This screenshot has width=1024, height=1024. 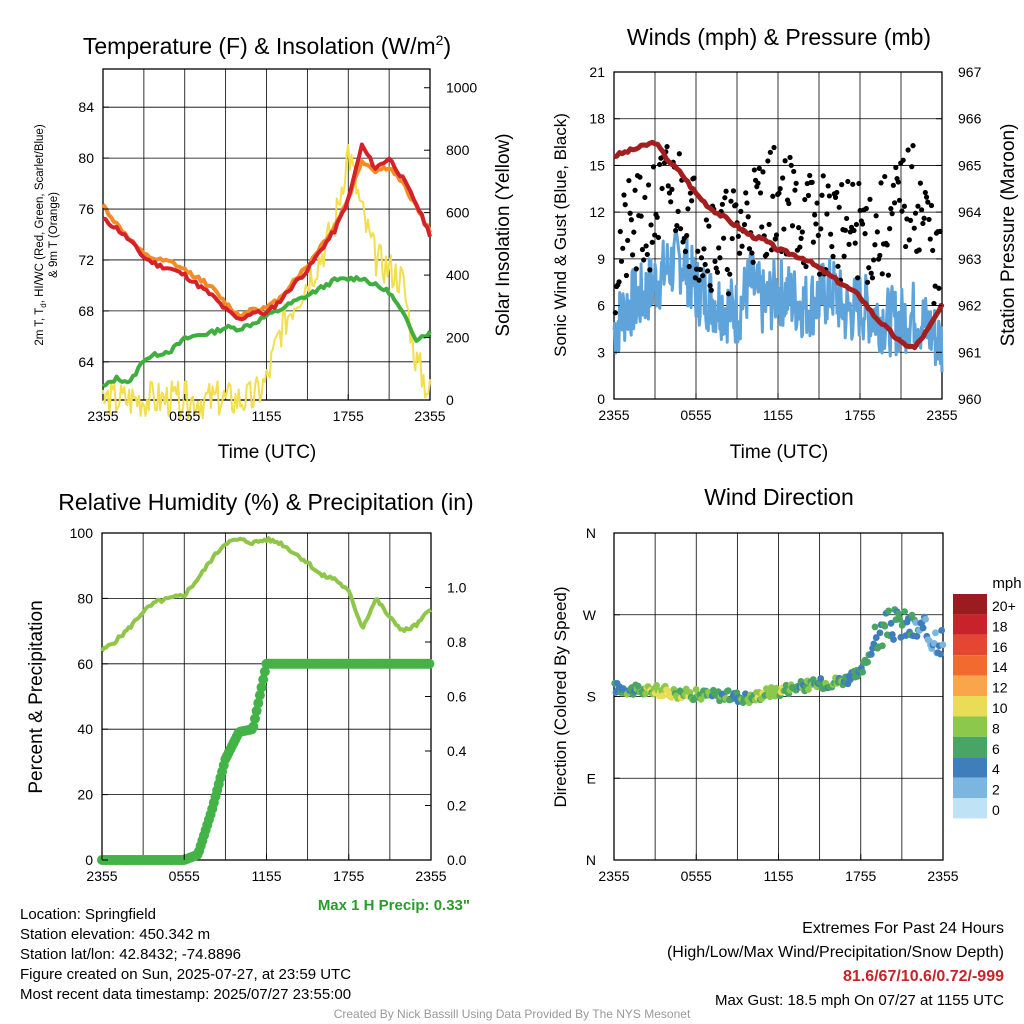 What do you see at coordinates (591, 778) in the screenshot?
I see `direction-ytick-label: E` at bounding box center [591, 778].